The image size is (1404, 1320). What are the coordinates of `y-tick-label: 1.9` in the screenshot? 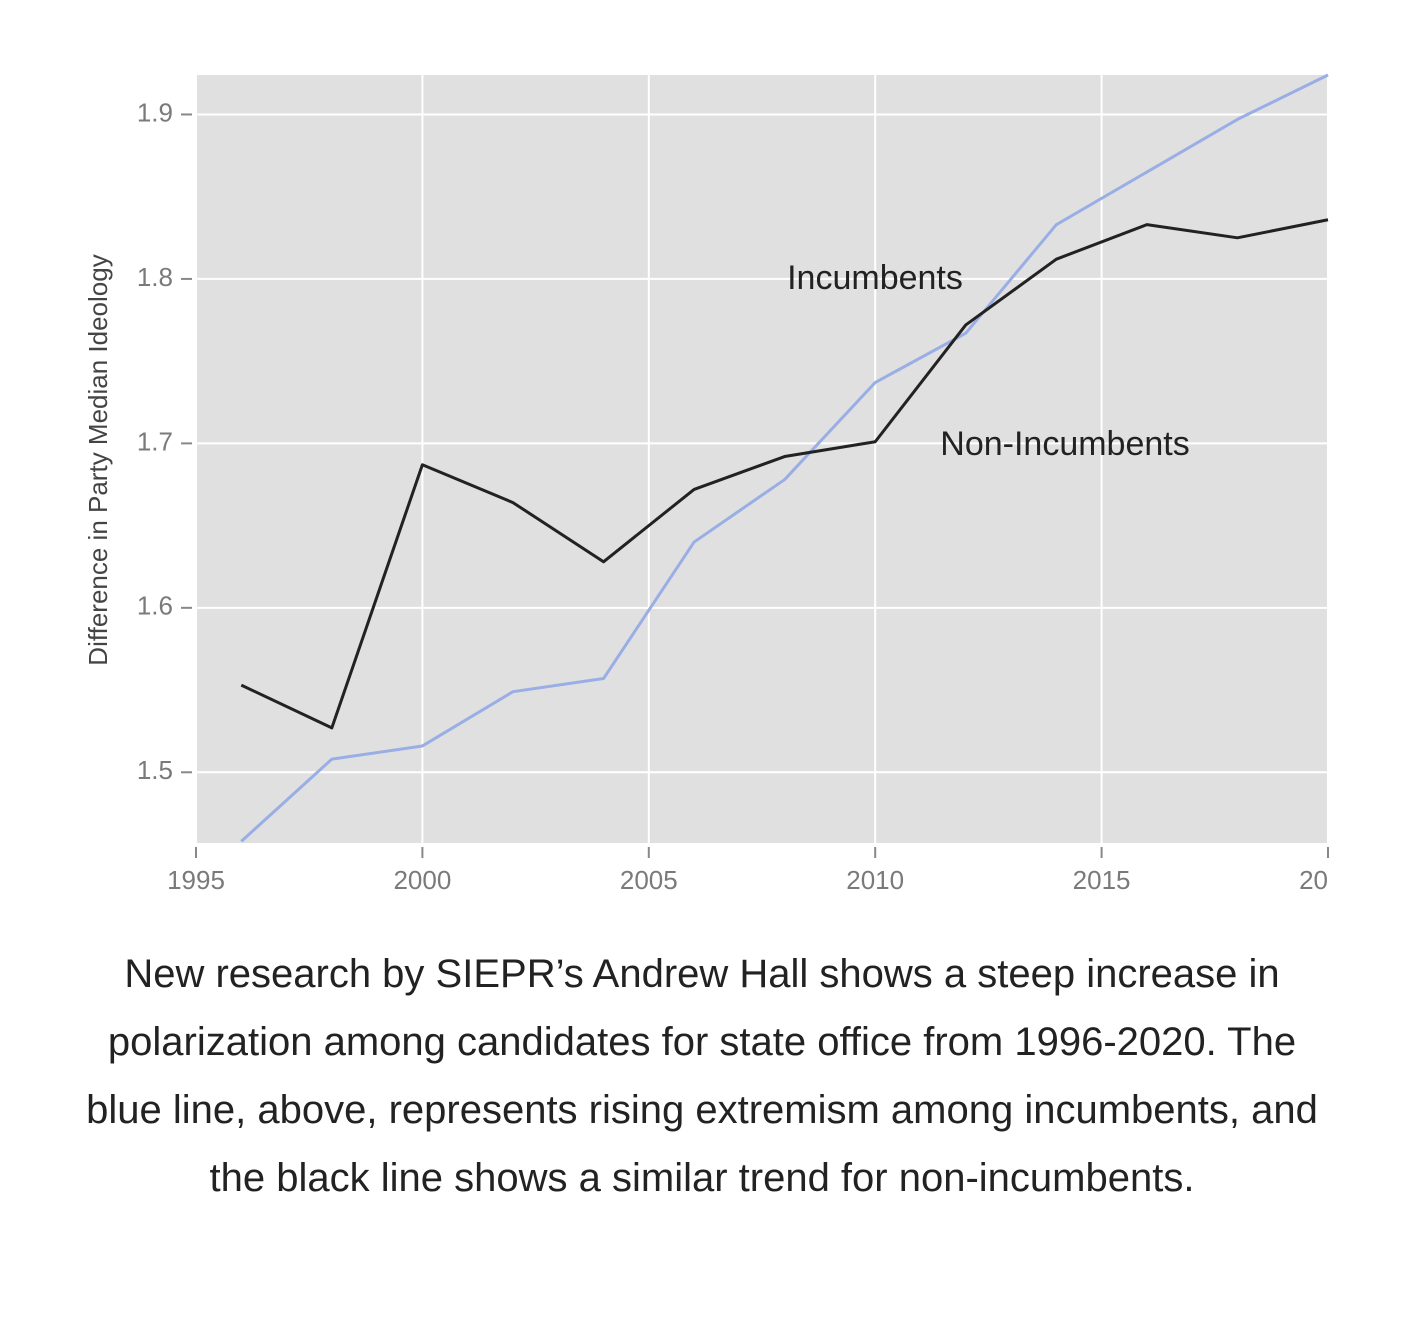 It's located at (155, 112).